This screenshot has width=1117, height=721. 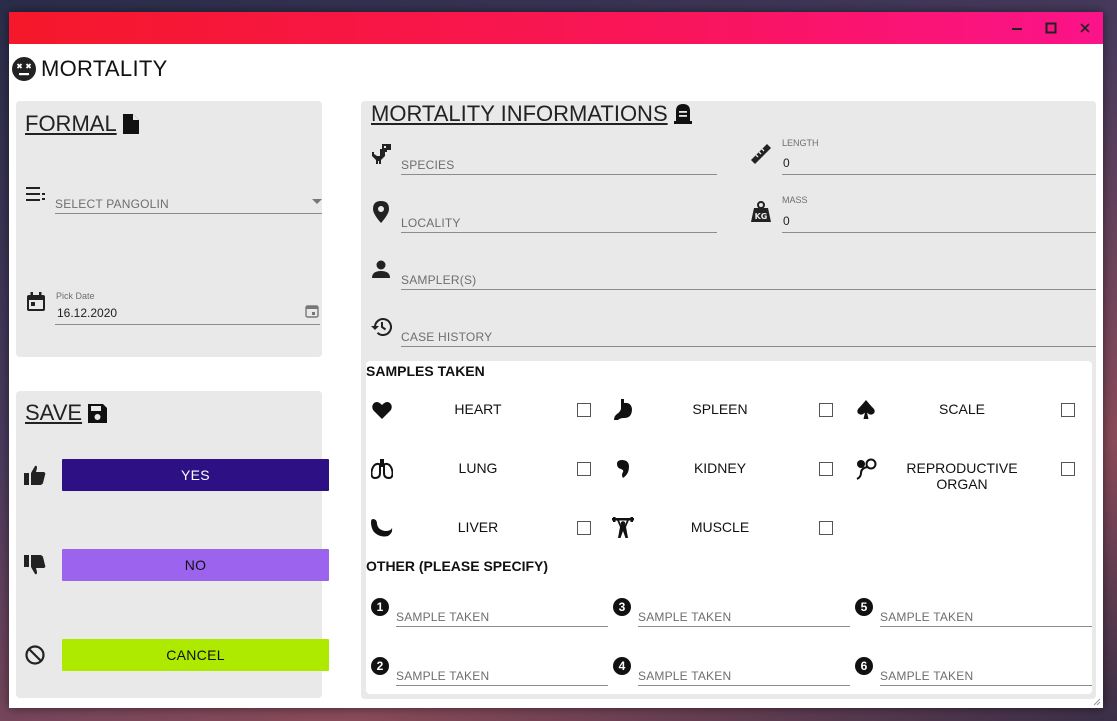 What do you see at coordinates (720, 527) in the screenshot?
I see `sample-label-muscle: MUSCLE` at bounding box center [720, 527].